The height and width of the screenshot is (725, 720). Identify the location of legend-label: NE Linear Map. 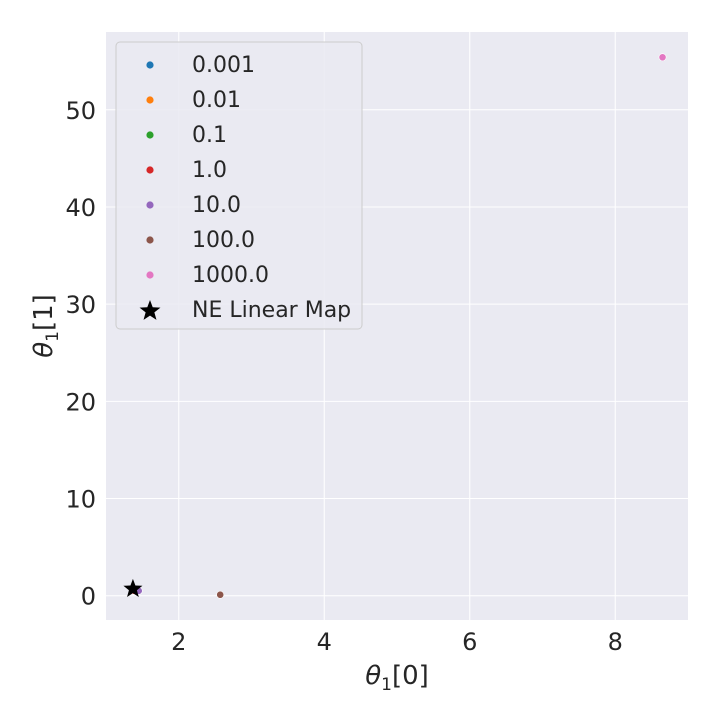
(271, 310).